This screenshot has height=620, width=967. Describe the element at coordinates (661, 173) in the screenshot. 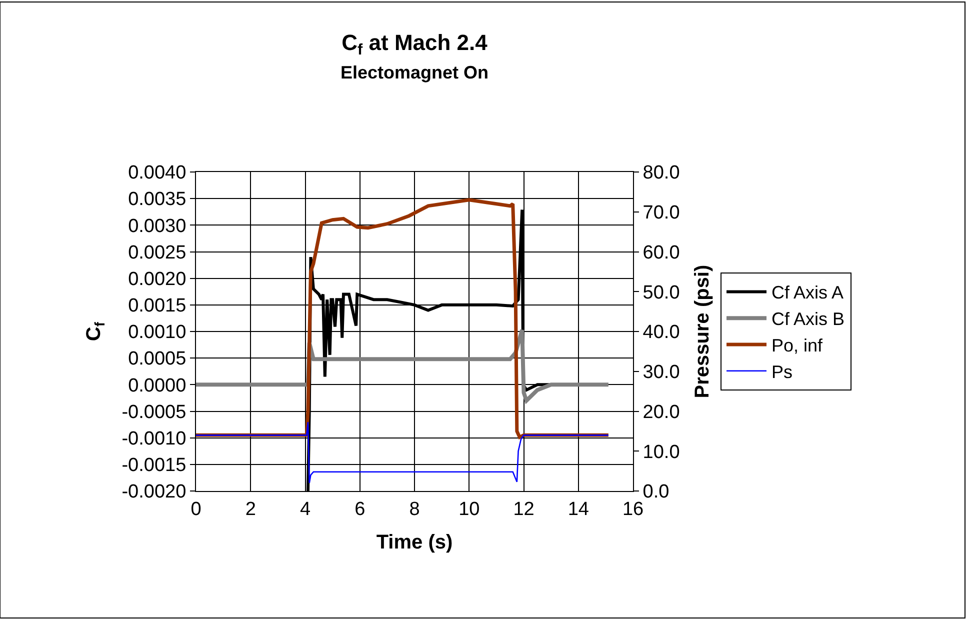

I see `y2-tick-label: 80.0` at that location.